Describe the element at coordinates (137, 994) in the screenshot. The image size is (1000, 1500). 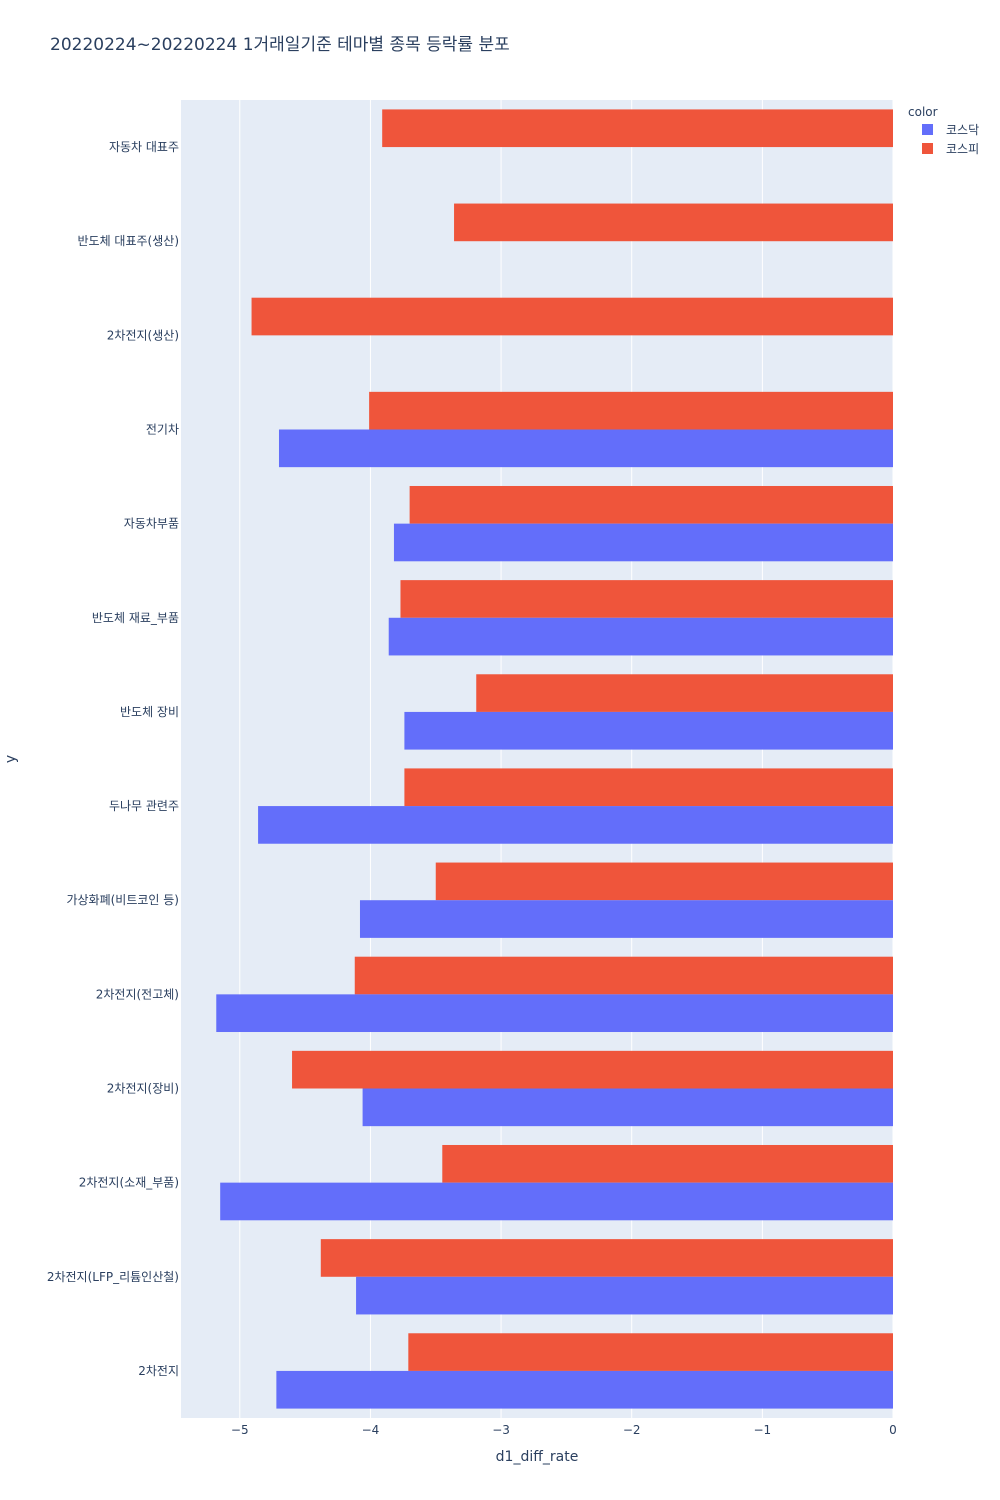
I see `y-tick-label: 2차전지(전고체)` at that location.